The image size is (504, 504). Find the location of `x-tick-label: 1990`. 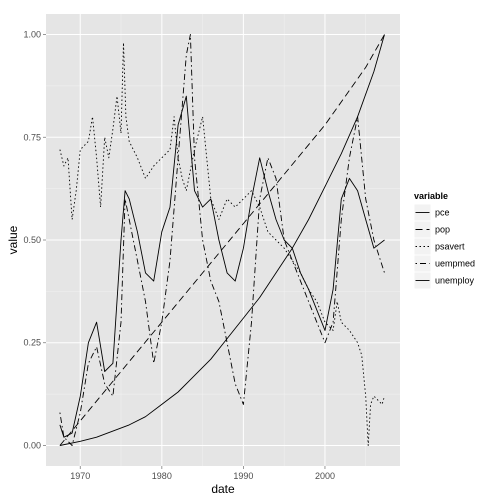

x-tick-label: 1990 is located at coordinates (243, 476).